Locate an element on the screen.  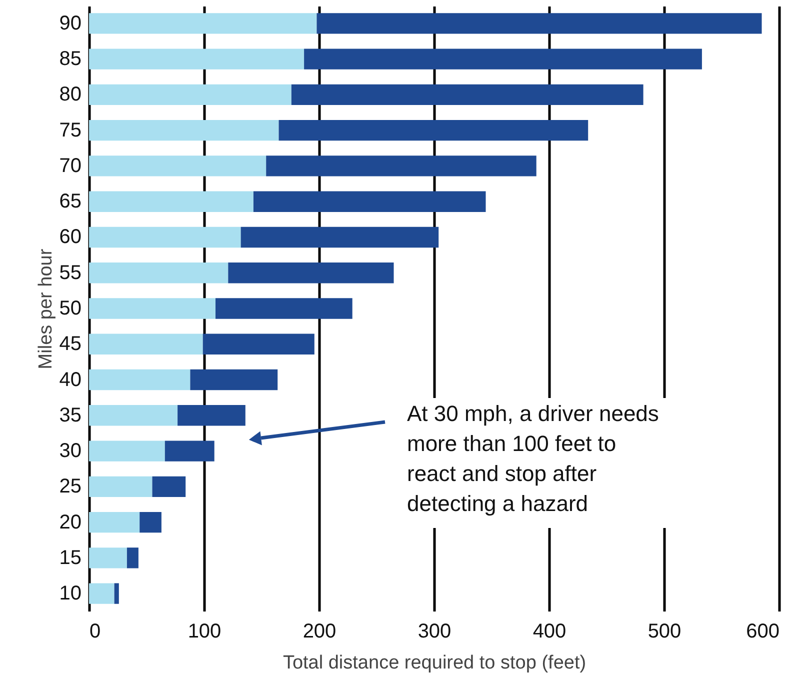
y-tick-label: 30 is located at coordinates (70, 451).